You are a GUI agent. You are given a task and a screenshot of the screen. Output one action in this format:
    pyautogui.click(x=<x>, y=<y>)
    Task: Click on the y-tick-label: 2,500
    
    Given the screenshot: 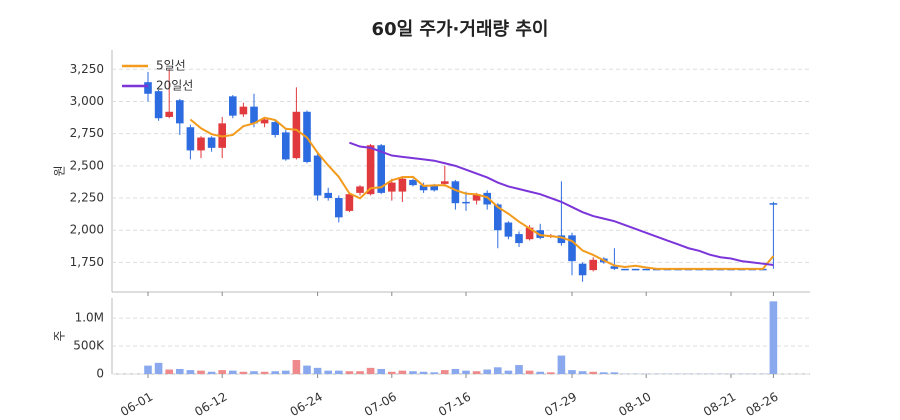 What is the action you would take?
    pyautogui.click(x=87, y=165)
    